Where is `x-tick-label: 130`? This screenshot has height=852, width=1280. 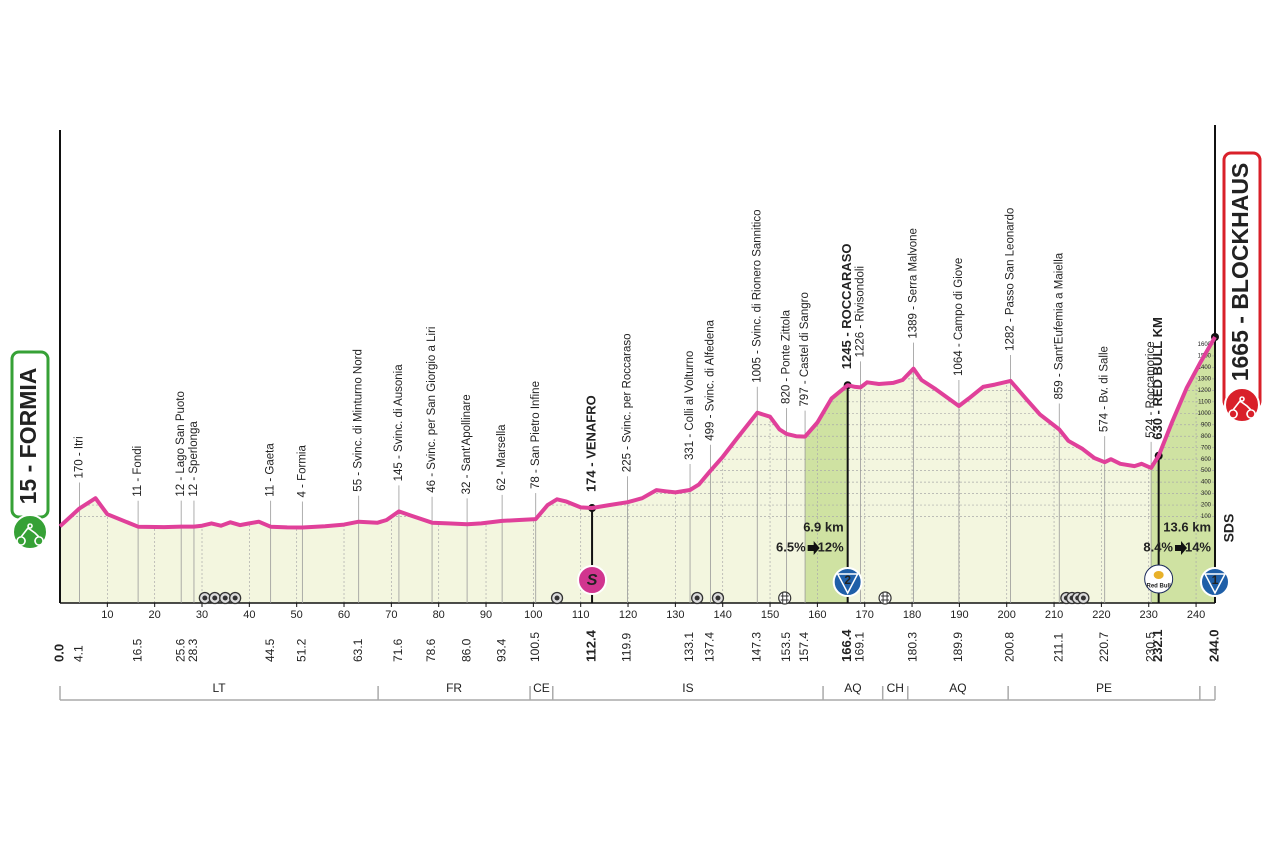
x-tick-label: 130 is located at coordinates (675, 615).